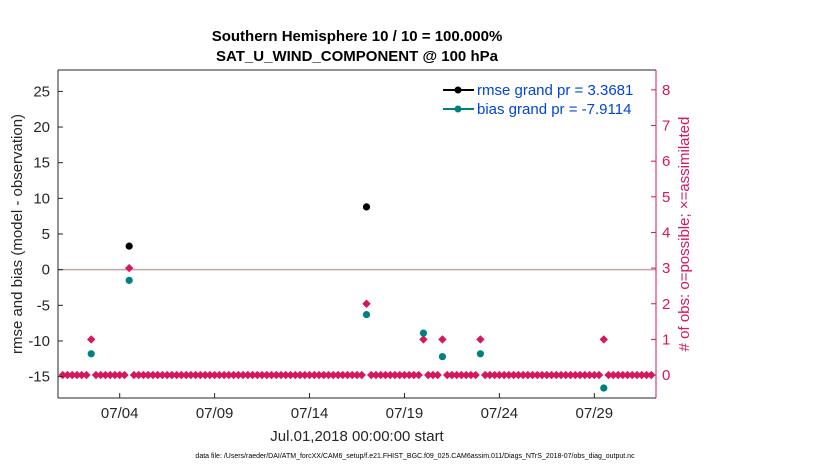 The width and height of the screenshot is (830, 470). Describe the element at coordinates (666, 90) in the screenshot. I see `y-right-tick-label: 8` at that location.